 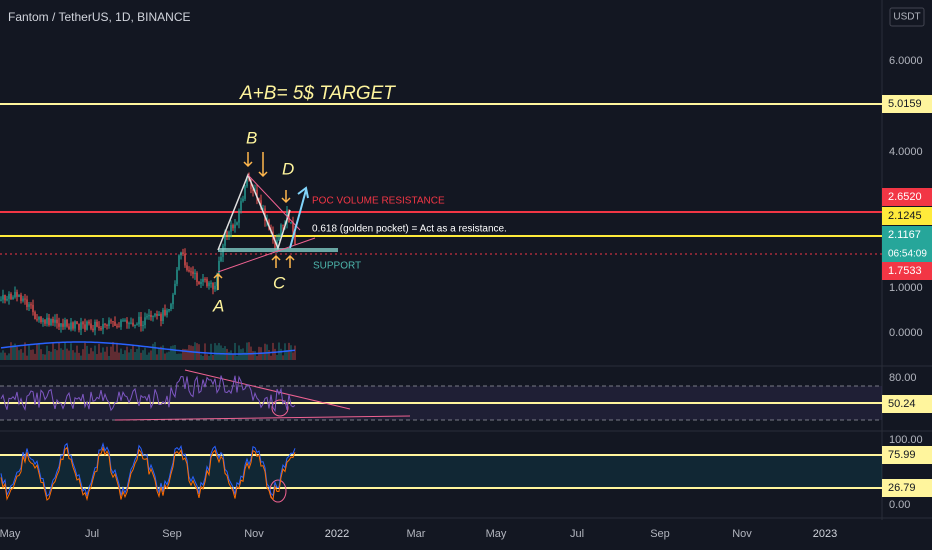 I want to click on price-tag-label: 5.0159, so click(x=905, y=104).